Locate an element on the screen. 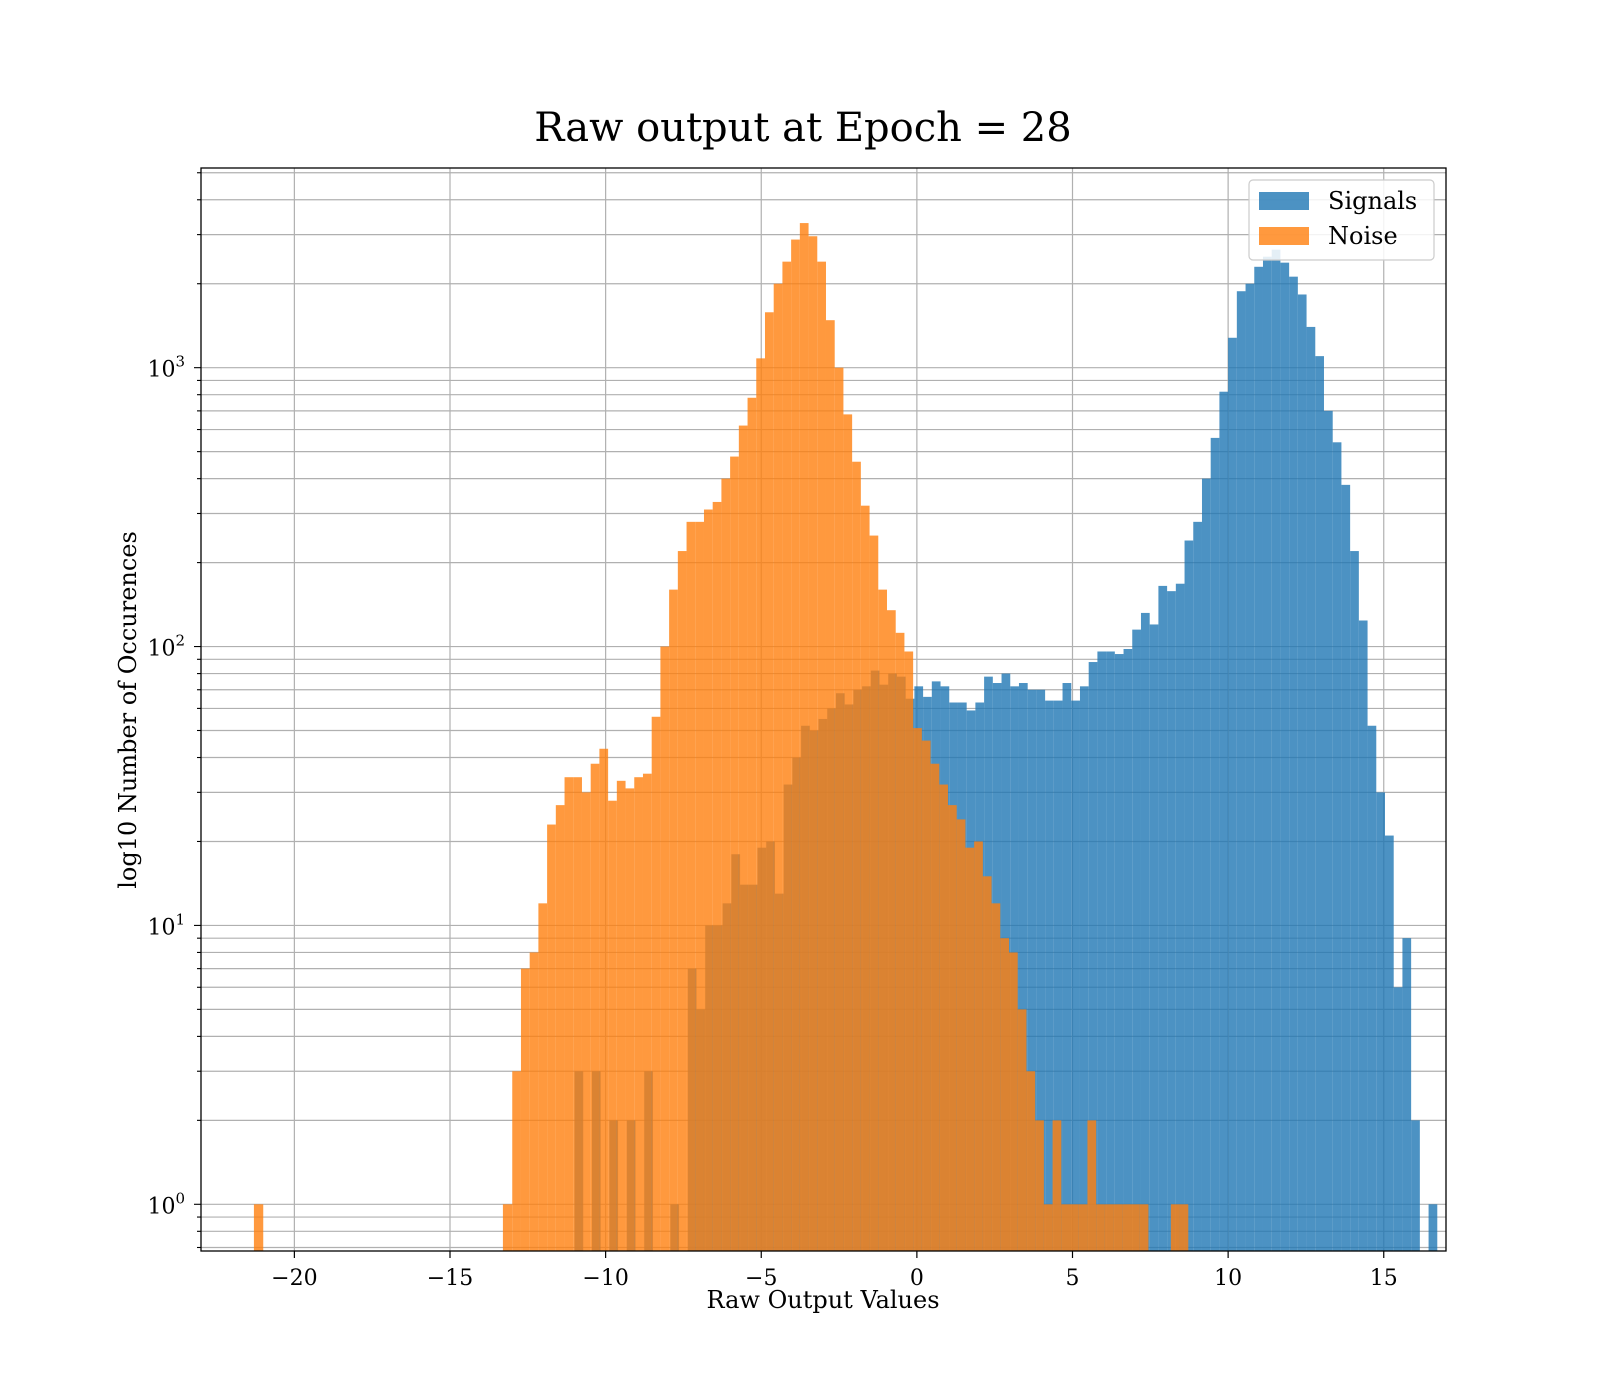  signals-legend-swatch is located at coordinates (1284, 201).